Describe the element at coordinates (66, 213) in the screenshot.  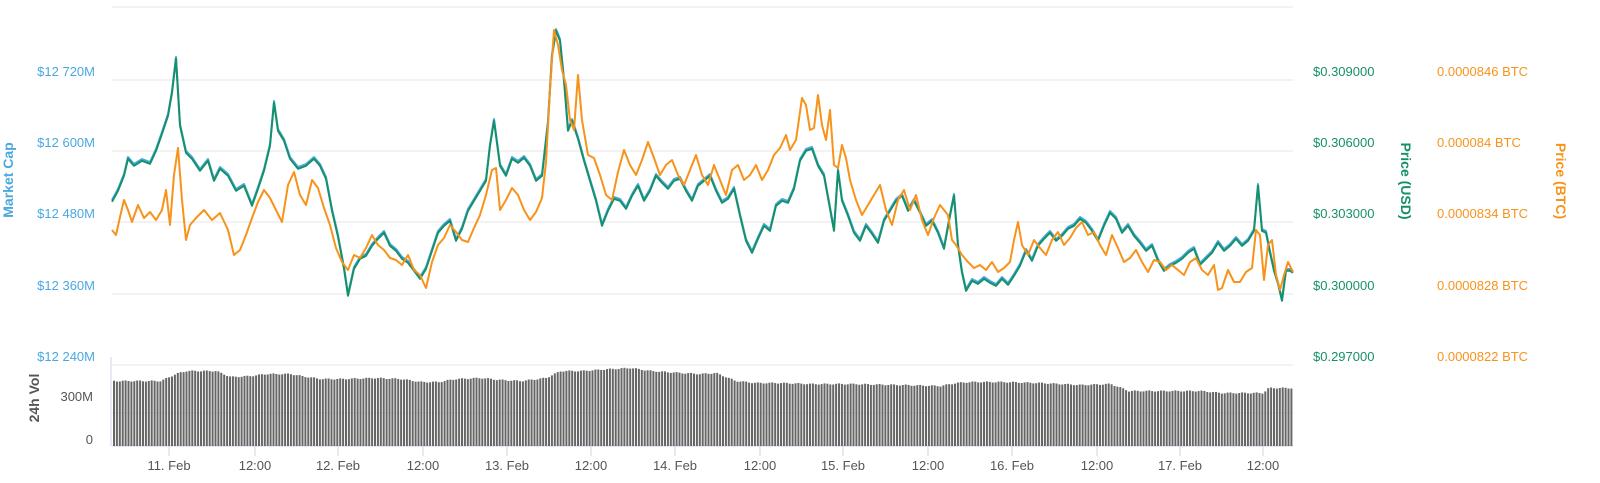
I see `market-cap-tick-label: $12 480M` at that location.